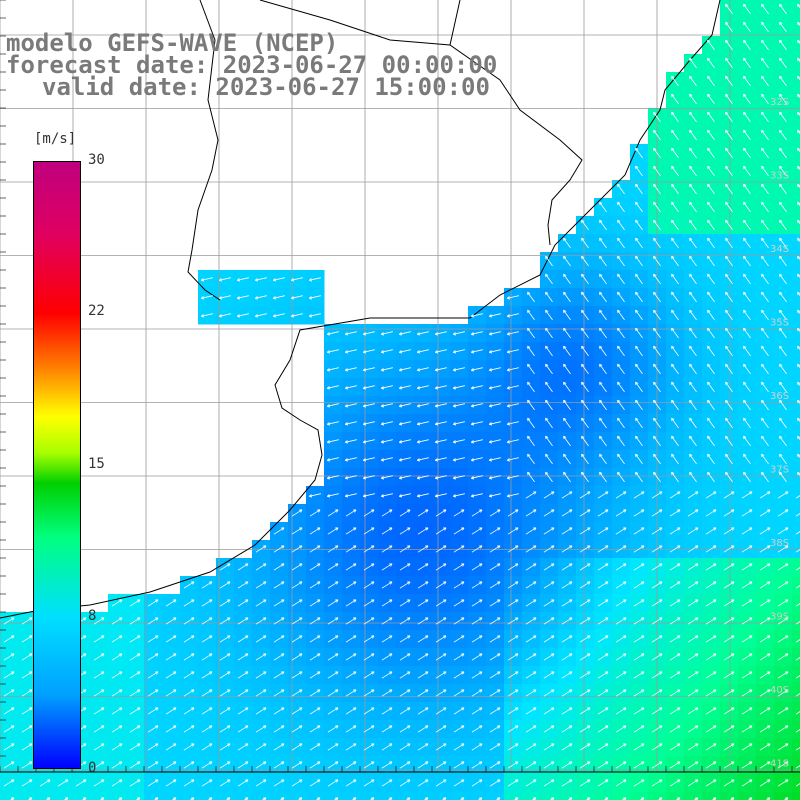 This screenshot has height=800, width=800. Describe the element at coordinates (779, 617) in the screenshot. I see `lat-label: 39S` at that location.